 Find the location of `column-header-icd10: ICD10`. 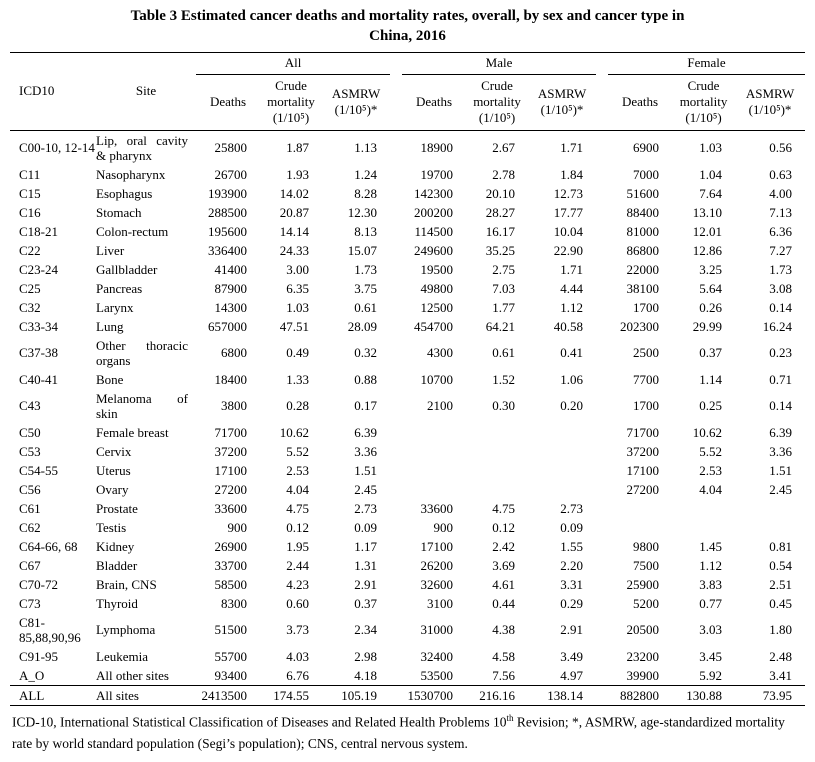

column-header-icd10: ICD10 is located at coordinates (53, 91).